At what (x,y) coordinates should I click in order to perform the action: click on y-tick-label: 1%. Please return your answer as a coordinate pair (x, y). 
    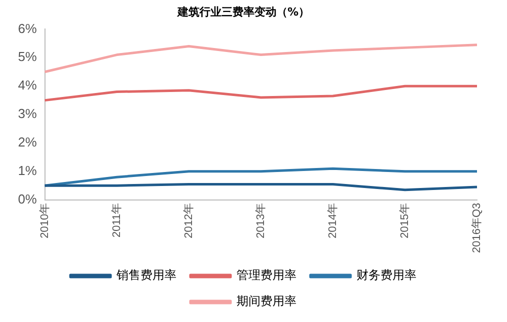
    Looking at the image, I should click on (28, 170).